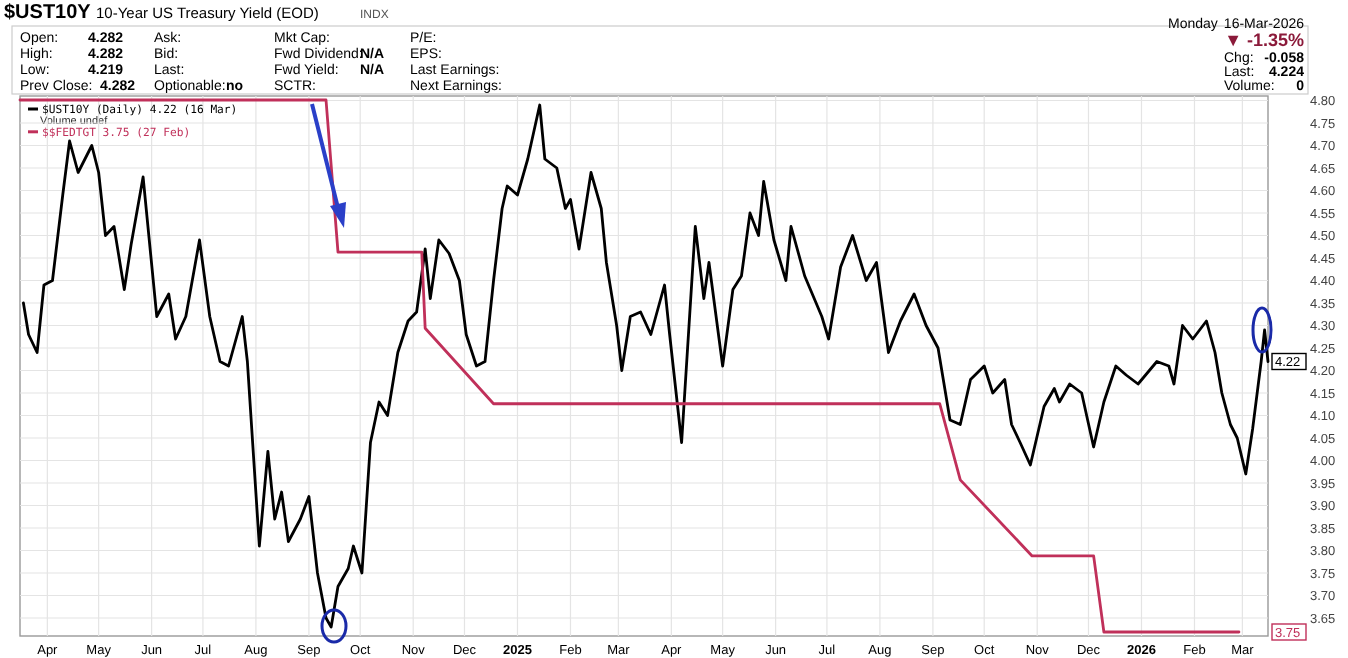 The height and width of the screenshot is (658, 1348). I want to click on text: ▼ -1.35%, so click(1264, 40).